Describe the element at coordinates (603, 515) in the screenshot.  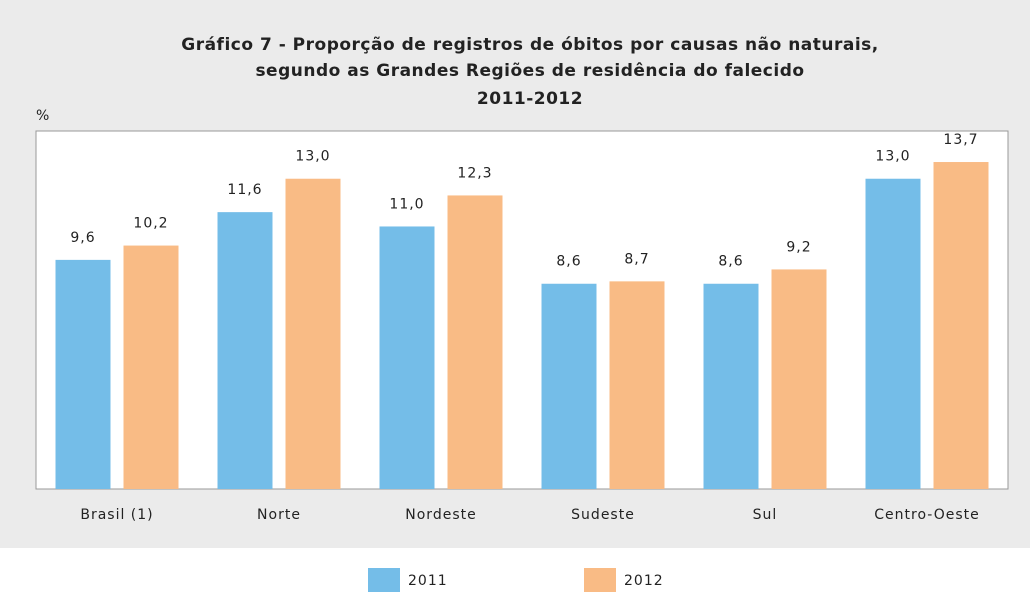
I see `x-tick-label: Sudeste` at that location.